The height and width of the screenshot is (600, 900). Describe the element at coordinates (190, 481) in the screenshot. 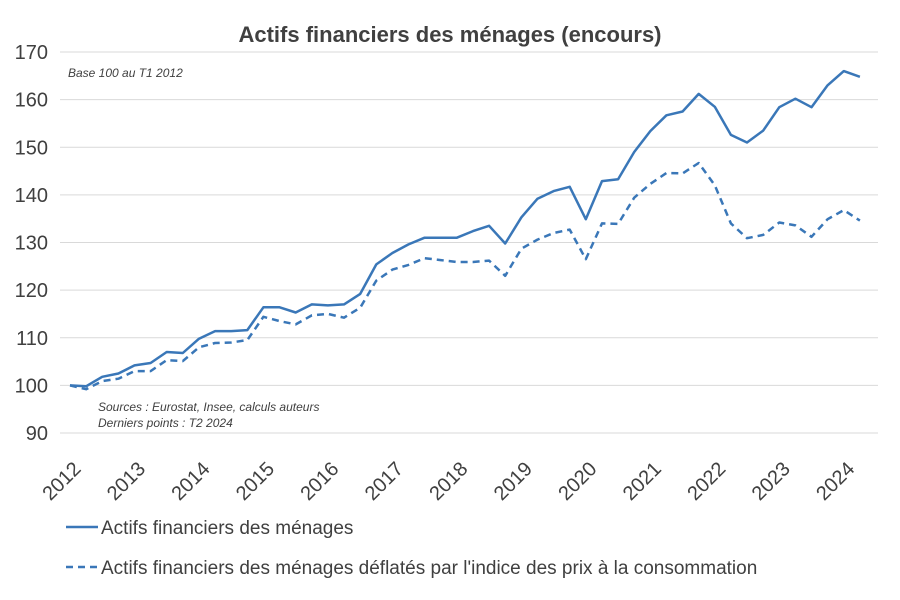

I see `x-tick-label: 2014` at that location.